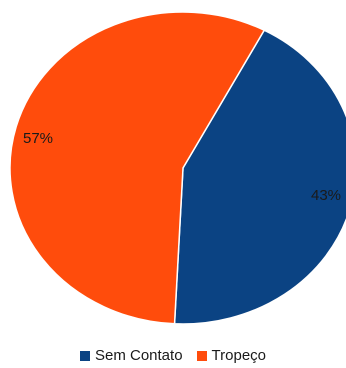  Describe the element at coordinates (201, 355) in the screenshot. I see `legend-swatch-tropeco` at that location.